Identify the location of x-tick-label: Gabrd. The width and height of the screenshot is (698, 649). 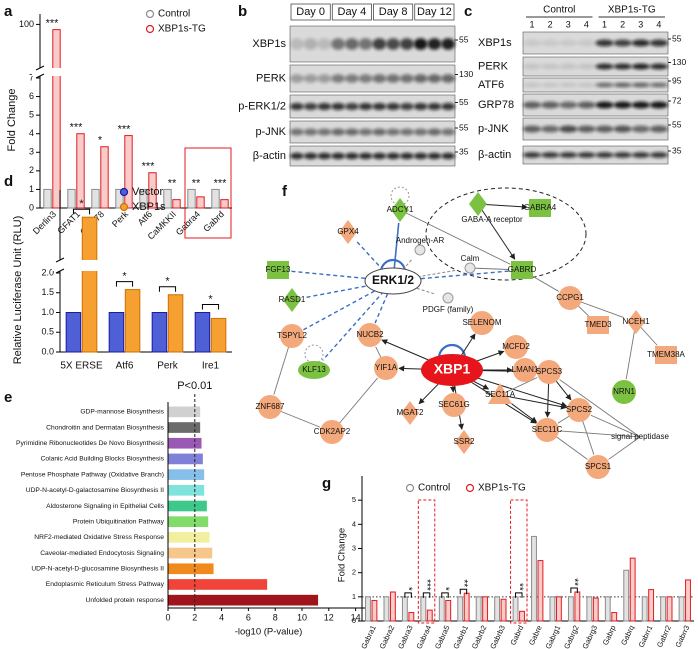
(516, 635).